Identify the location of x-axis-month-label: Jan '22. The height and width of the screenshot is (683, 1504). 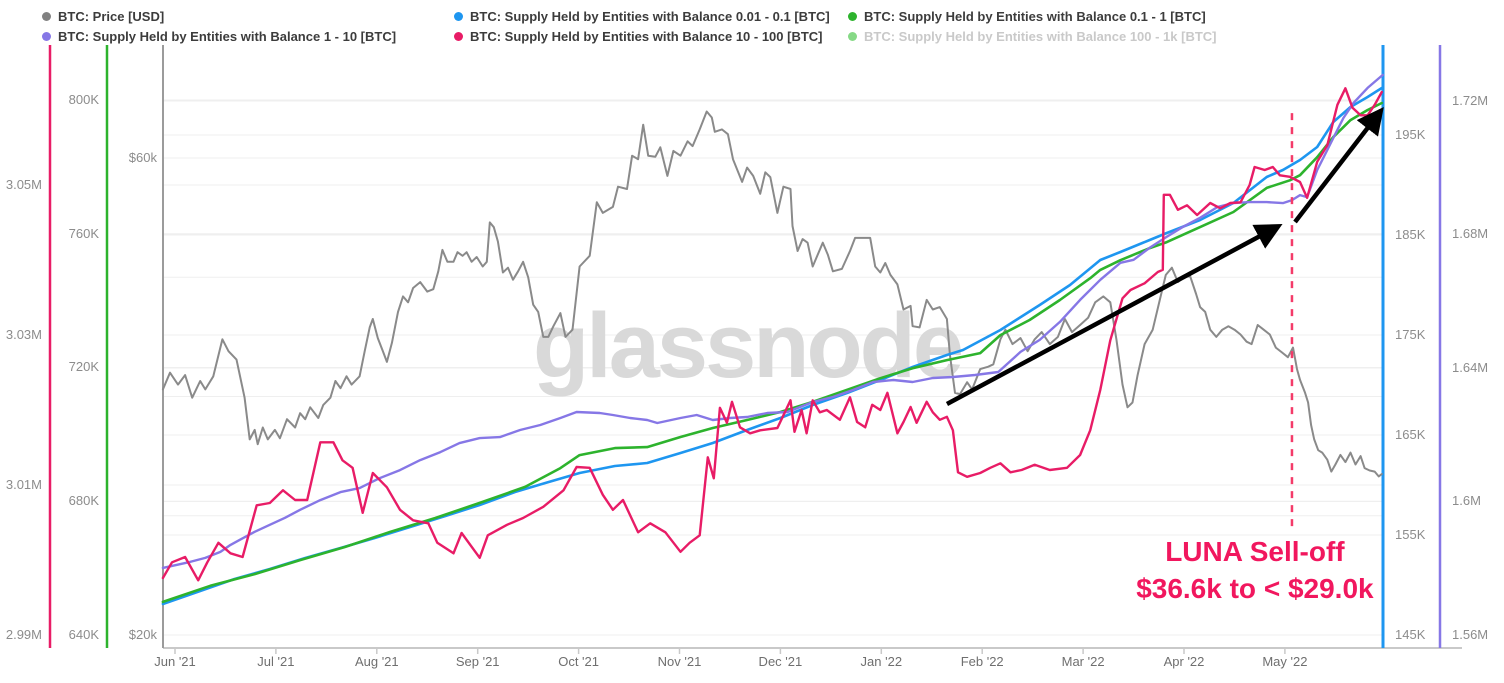
(881, 661).